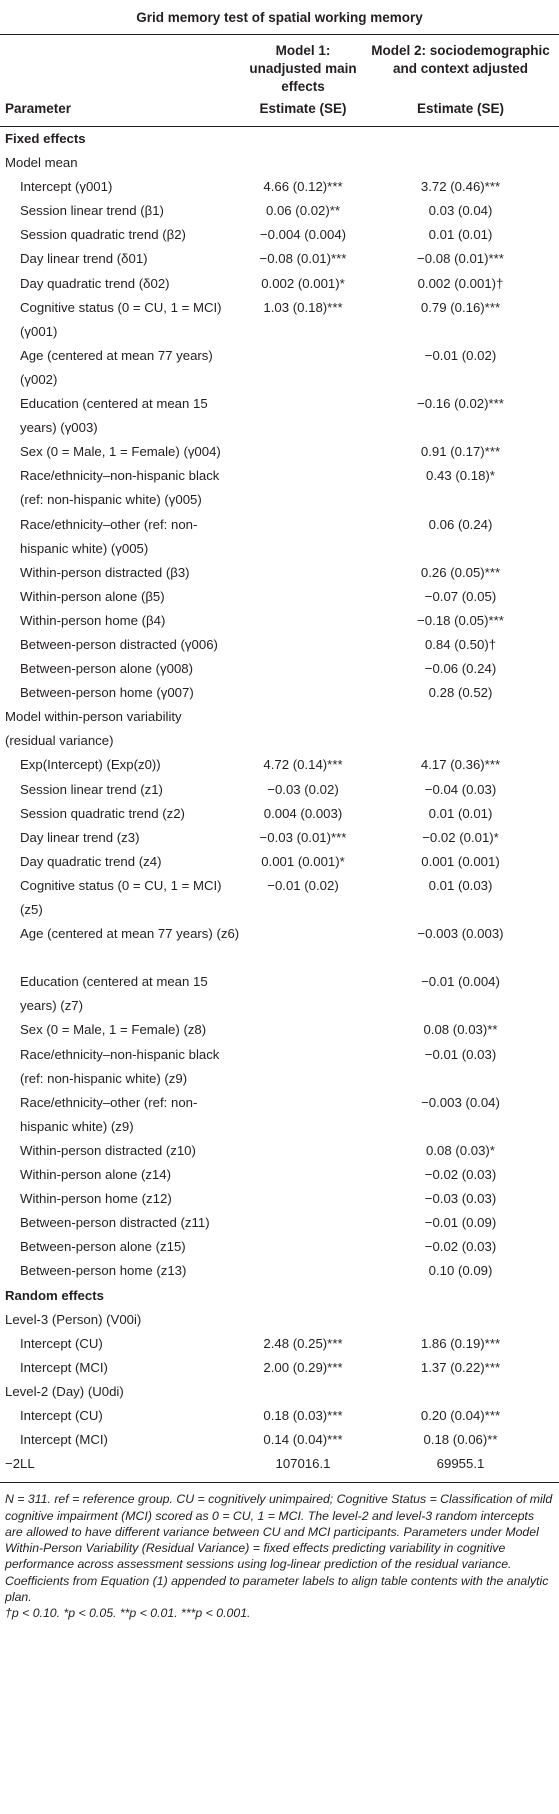 The width and height of the screenshot is (559, 1814). I want to click on row-label: Model mean, so click(41, 163).